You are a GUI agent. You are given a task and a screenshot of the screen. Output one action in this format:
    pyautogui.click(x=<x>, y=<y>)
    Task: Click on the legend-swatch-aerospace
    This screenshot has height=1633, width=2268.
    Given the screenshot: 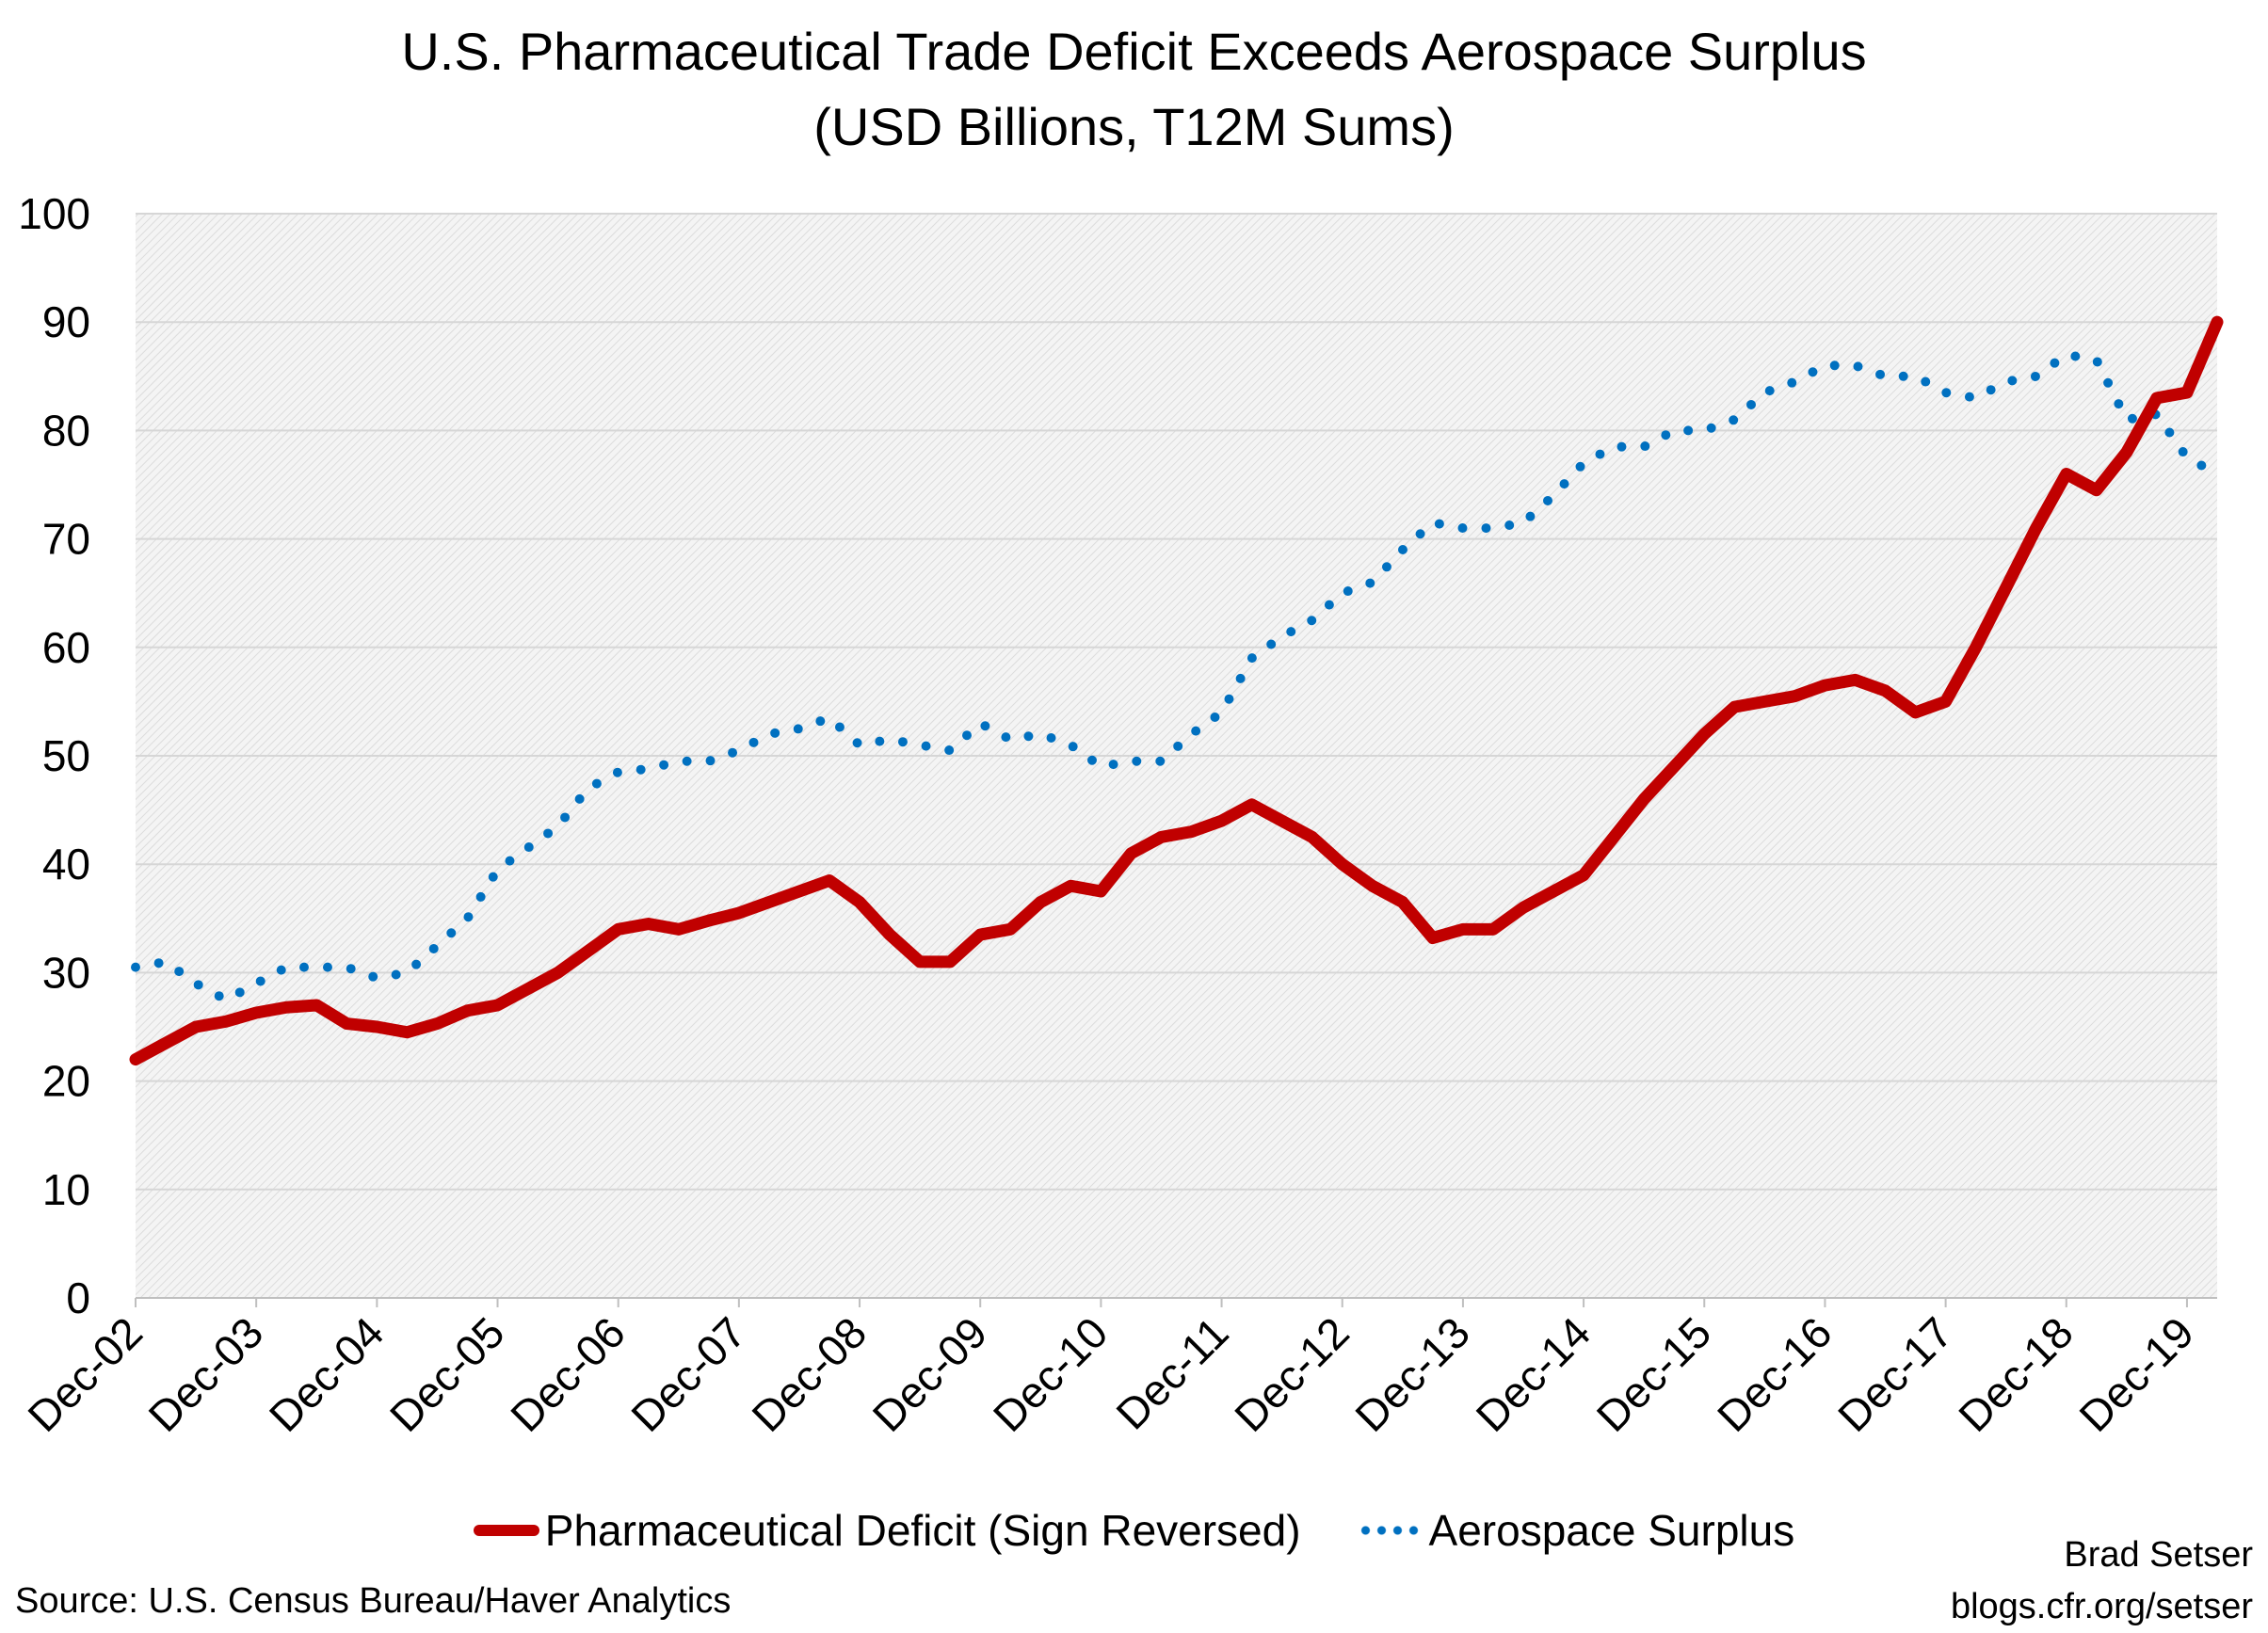 What is the action you would take?
    pyautogui.click(x=1390, y=1530)
    